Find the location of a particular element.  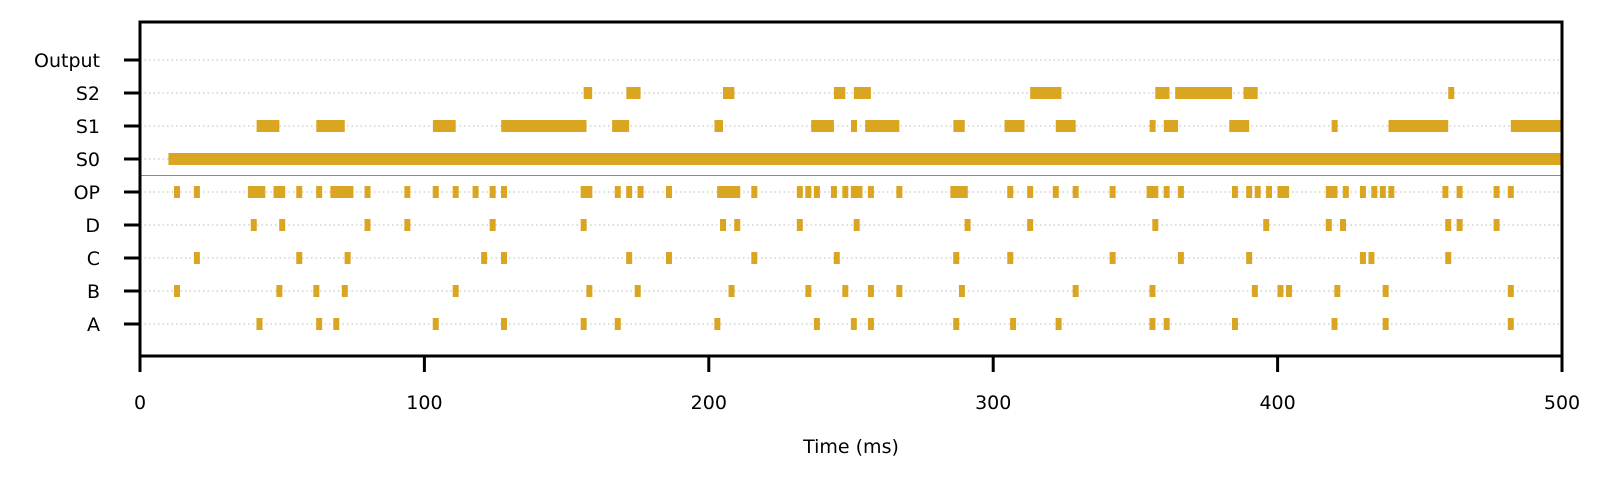

y-tick-label-s2: S2 is located at coordinates (88, 94).